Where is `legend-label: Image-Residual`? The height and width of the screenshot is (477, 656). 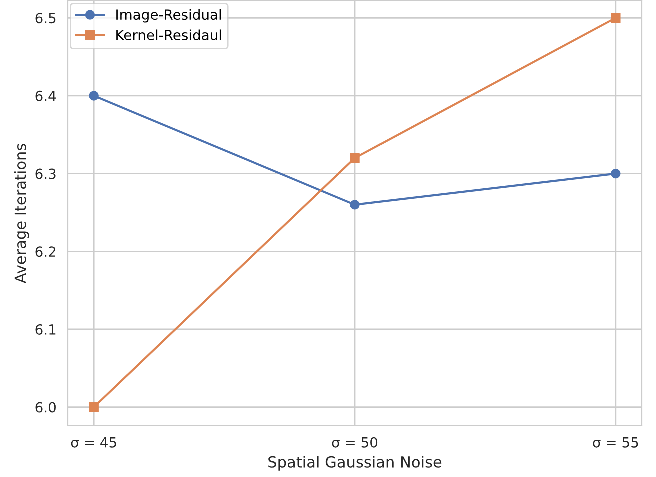
legend-label: Image-Residual is located at coordinates (169, 16).